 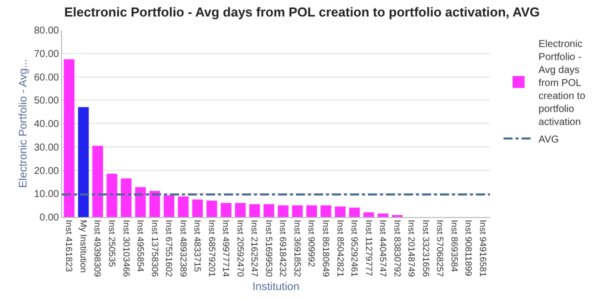 I want to click on x-tick-label: Inst 95292461, so click(x=355, y=248).